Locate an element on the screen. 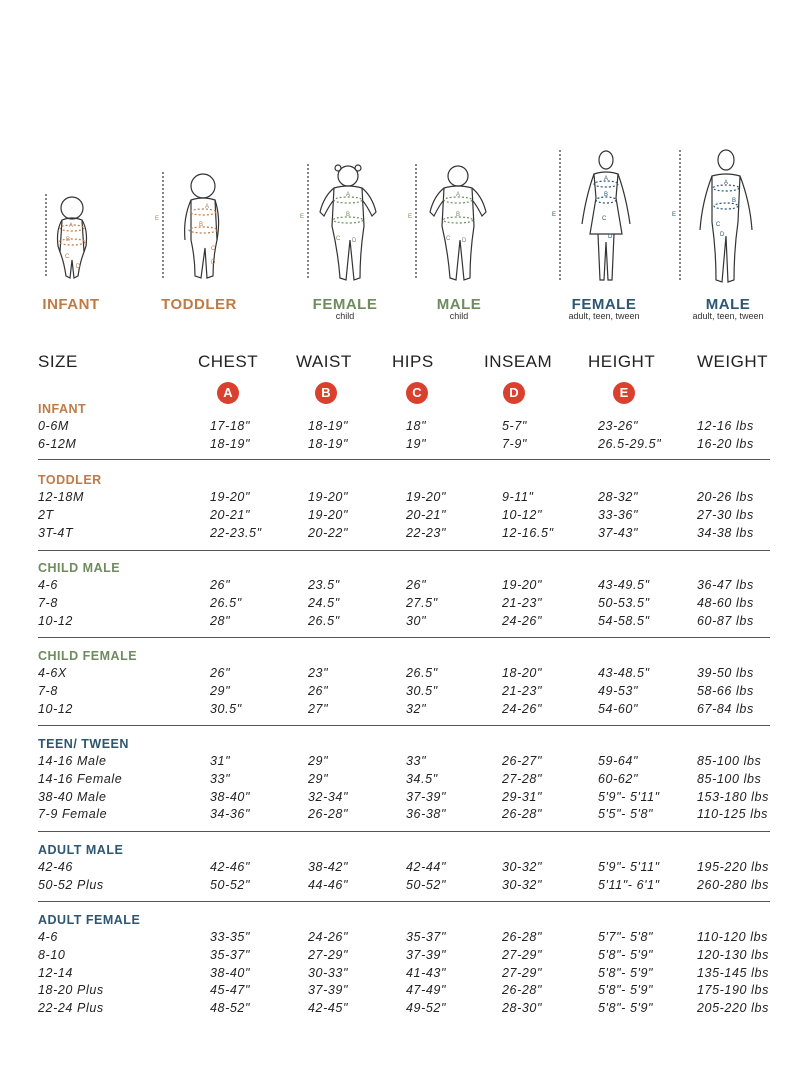  cell-chest: 33-35" is located at coordinates (230, 937).